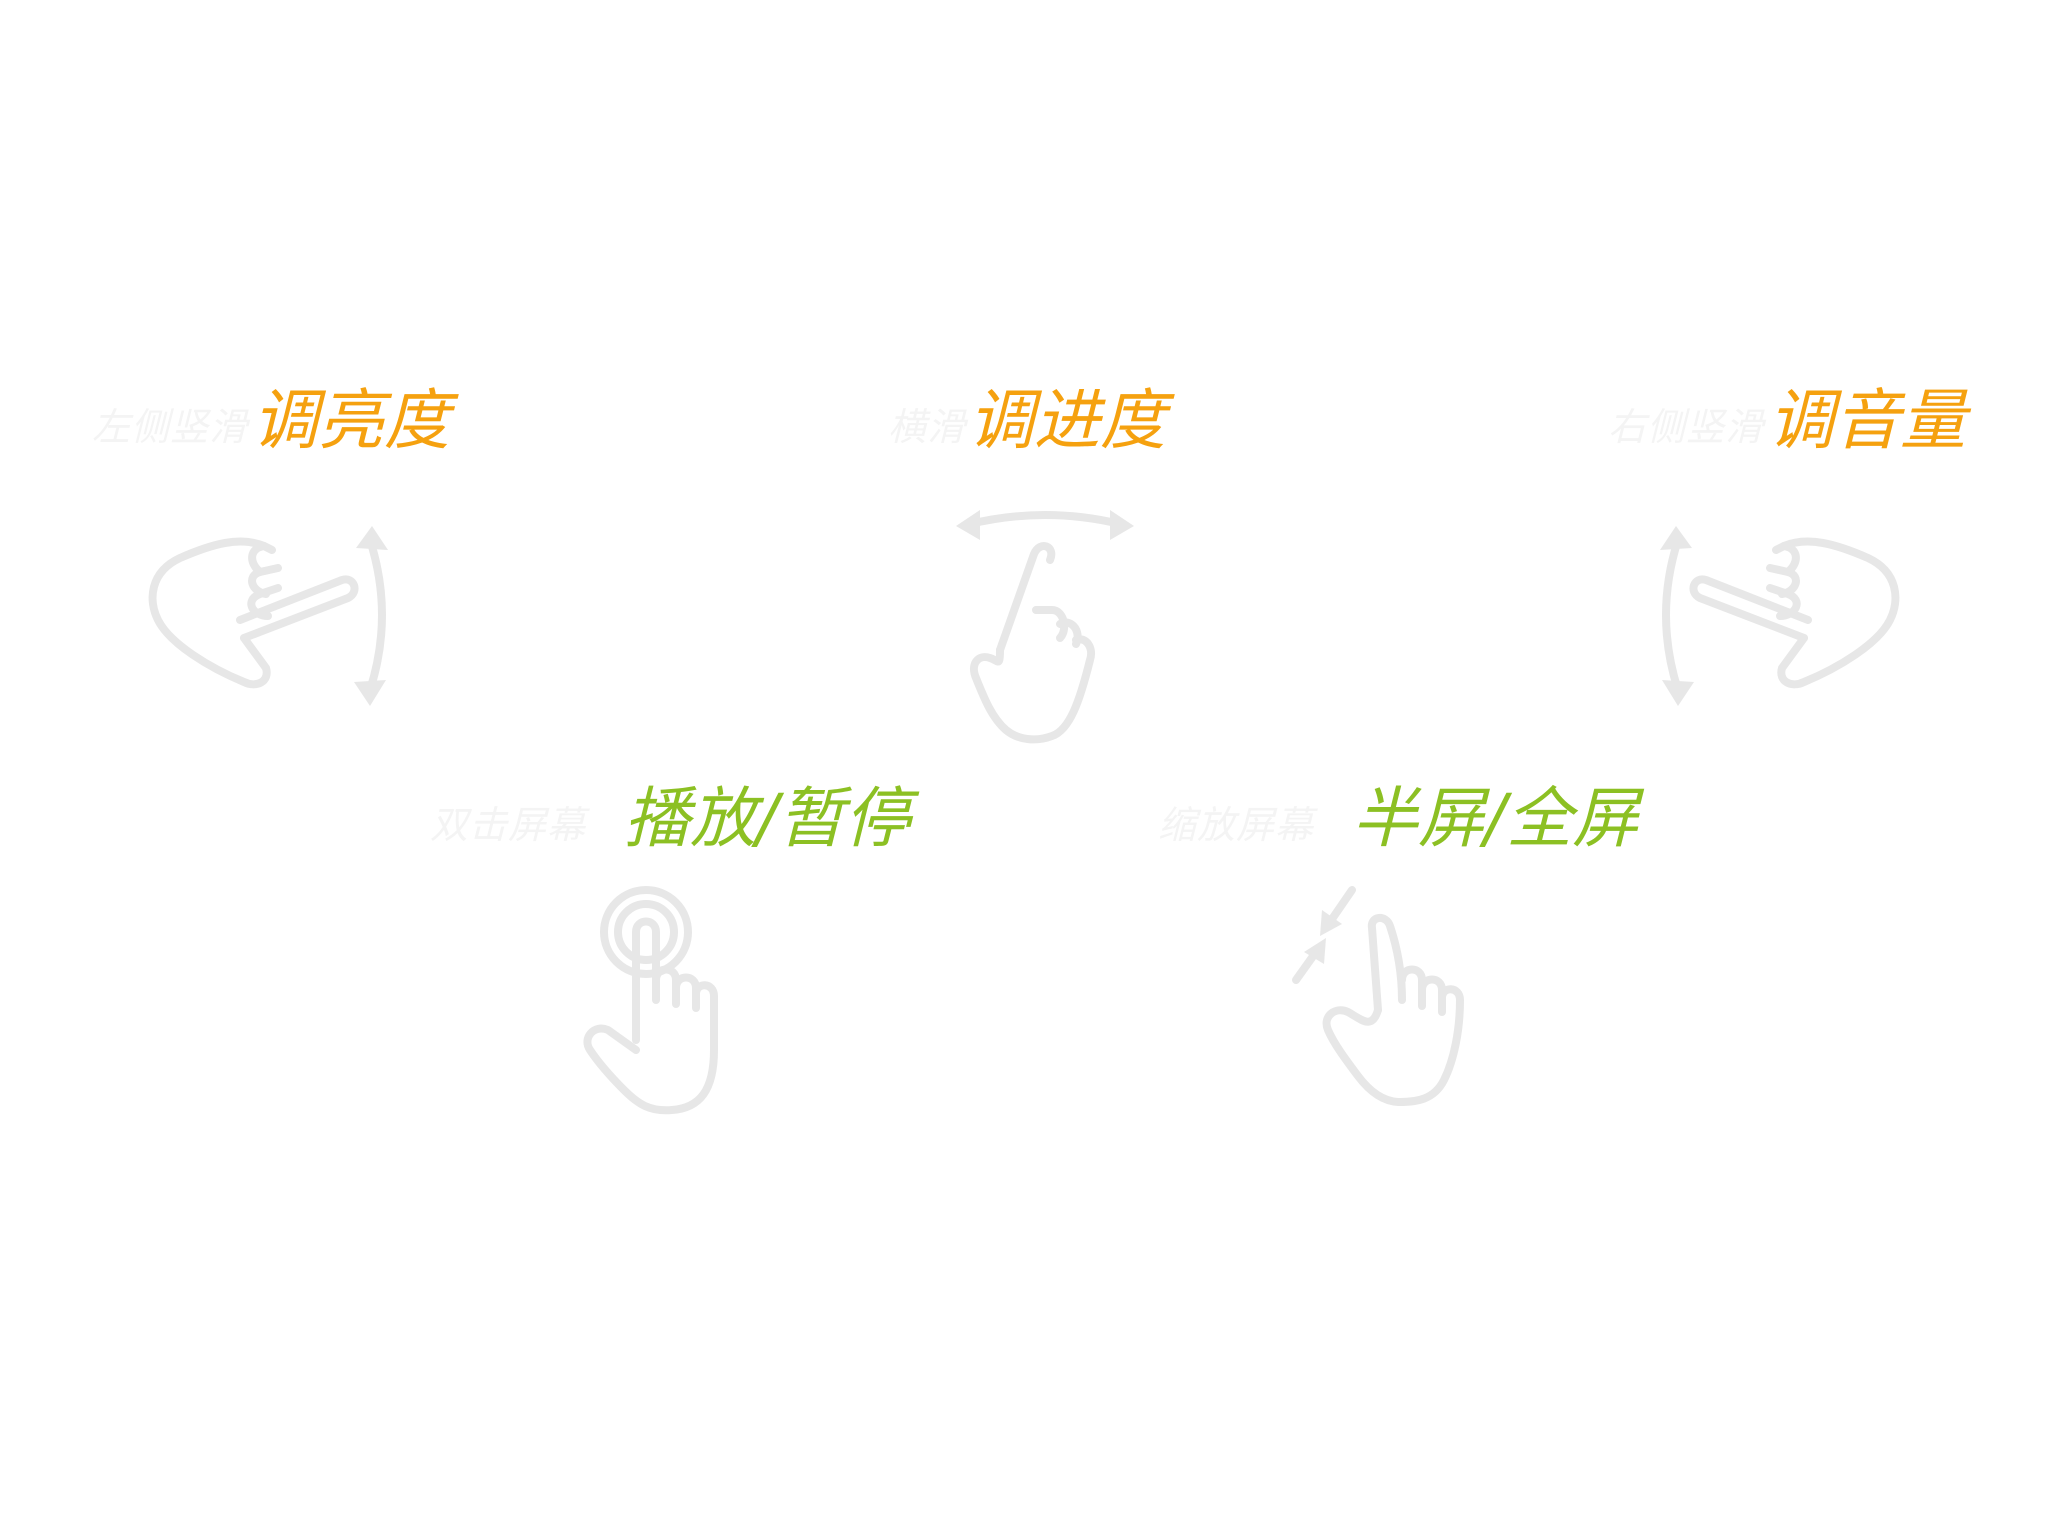 The height and width of the screenshot is (1536, 2048). Describe the element at coordinates (351, 420) in the screenshot. I see `gesture-action-brightness: 调亮度` at that location.